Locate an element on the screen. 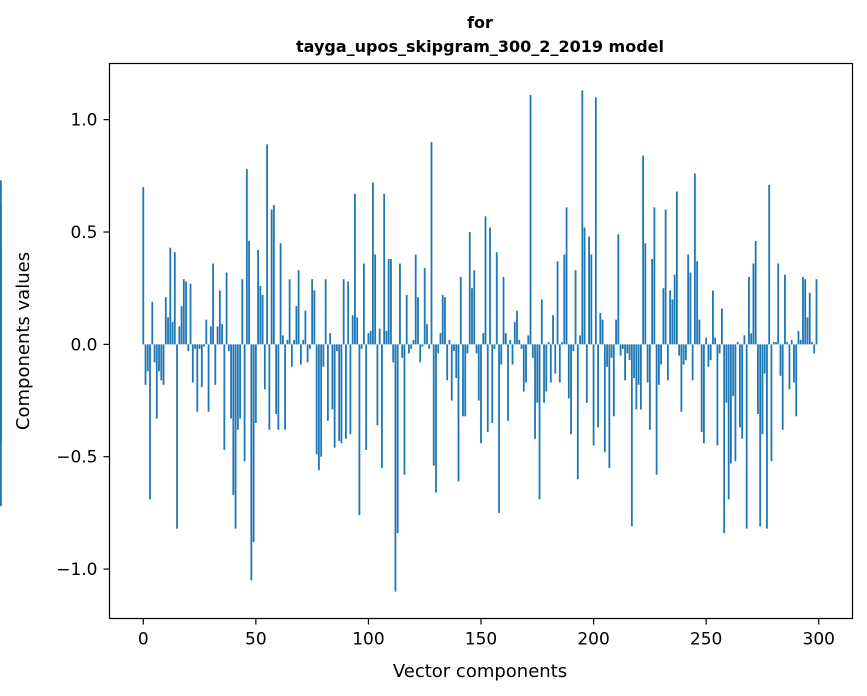  x-tick-label: 200 is located at coordinates (593, 640).